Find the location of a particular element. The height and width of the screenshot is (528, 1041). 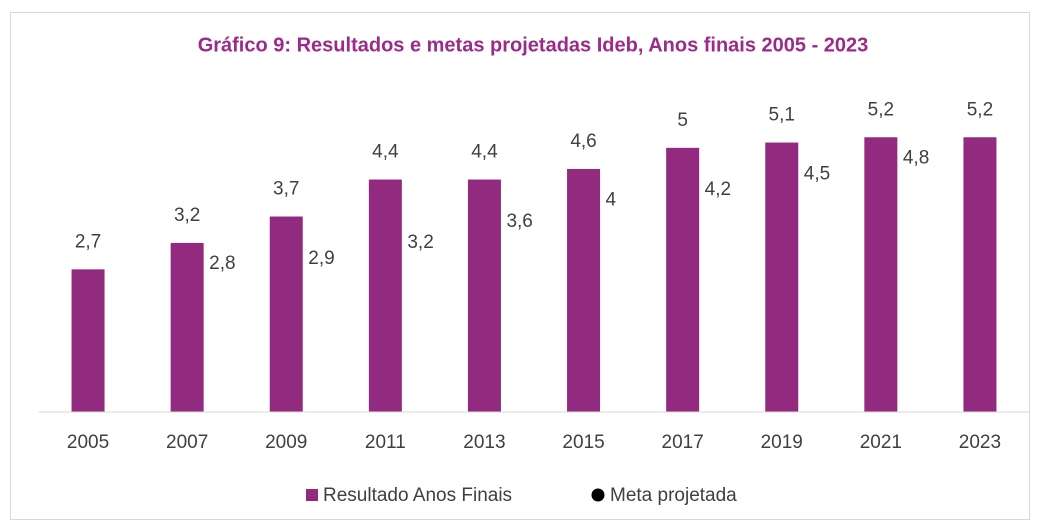

data-label: 5,1 is located at coordinates (782, 115).